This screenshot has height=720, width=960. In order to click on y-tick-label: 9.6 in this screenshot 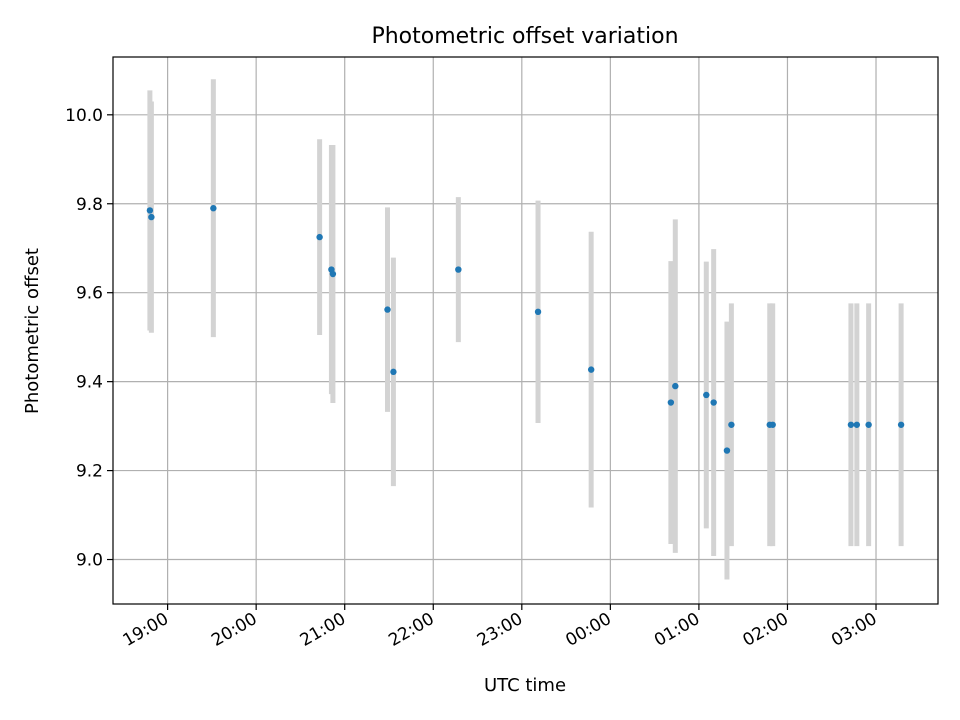, I will do `click(89, 294)`.